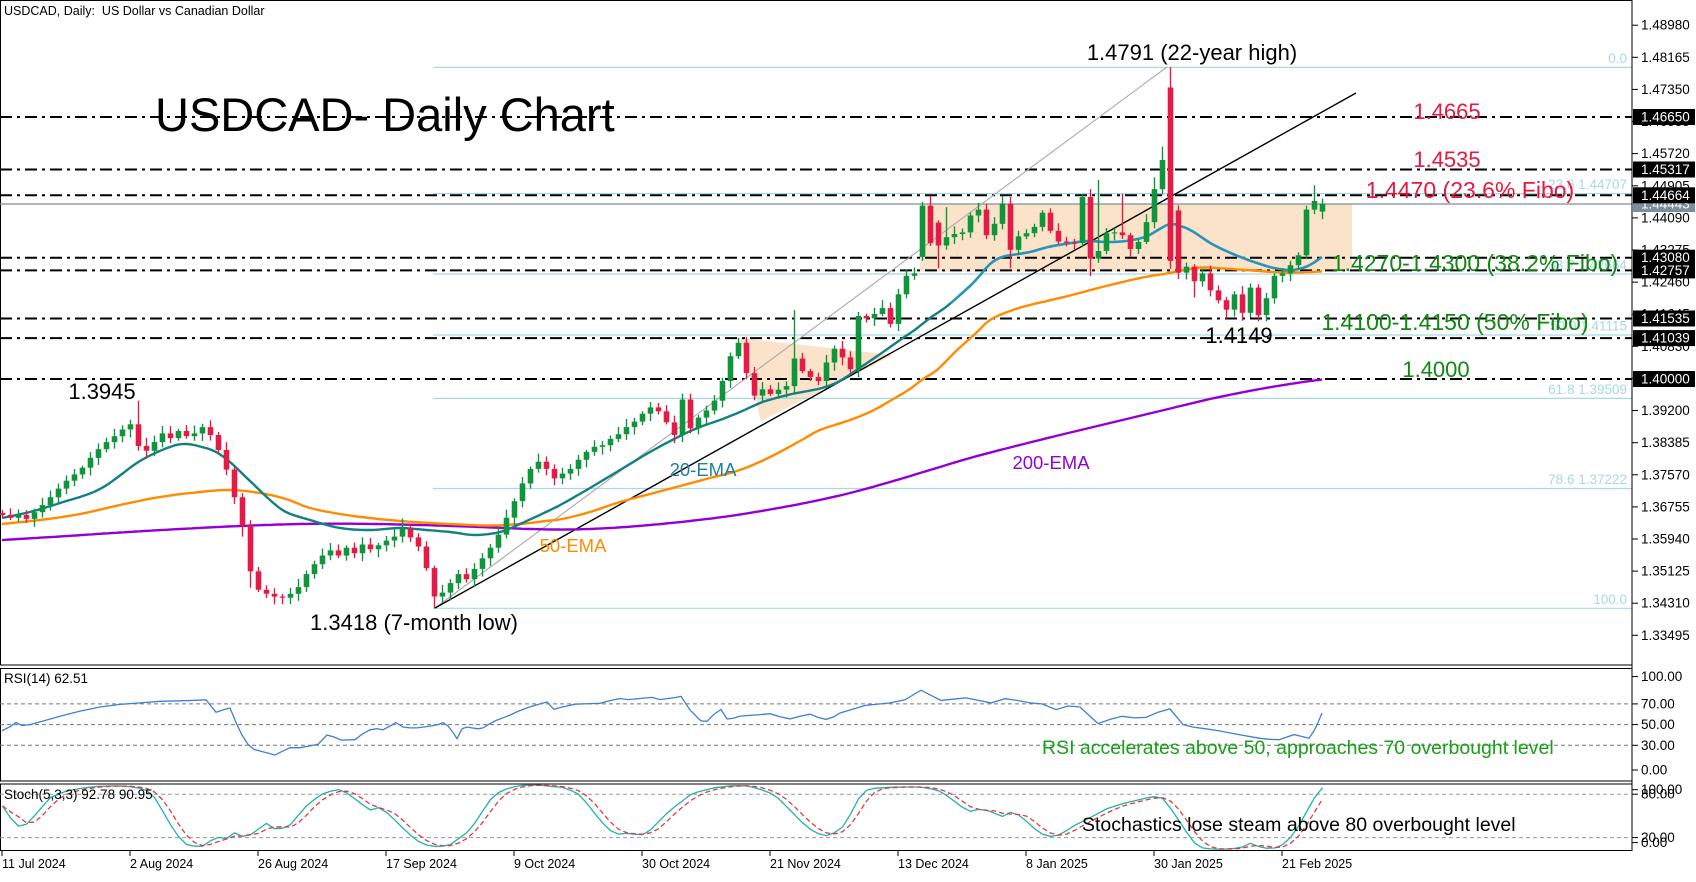 The width and height of the screenshot is (1696, 882). I want to click on svg-text: 23.6 1.44707, so click(1587, 184).